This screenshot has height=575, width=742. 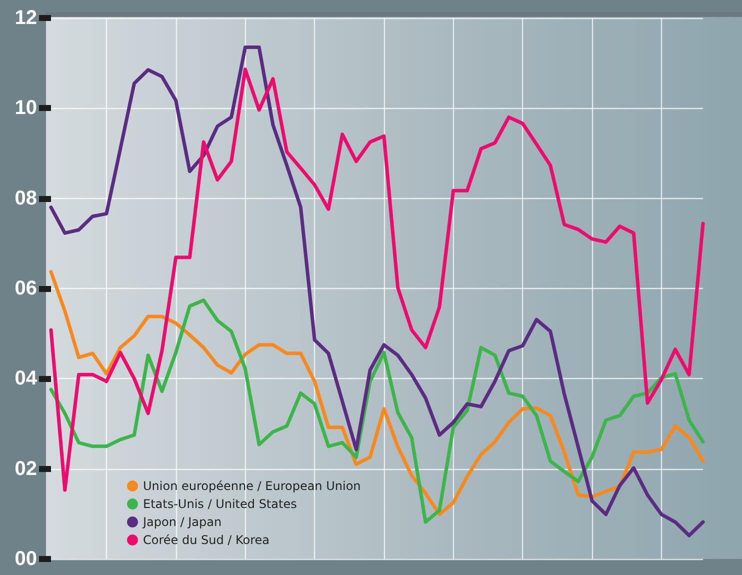 What do you see at coordinates (220, 504) in the screenshot?
I see `legend-label: Etats-Unis / United States` at bounding box center [220, 504].